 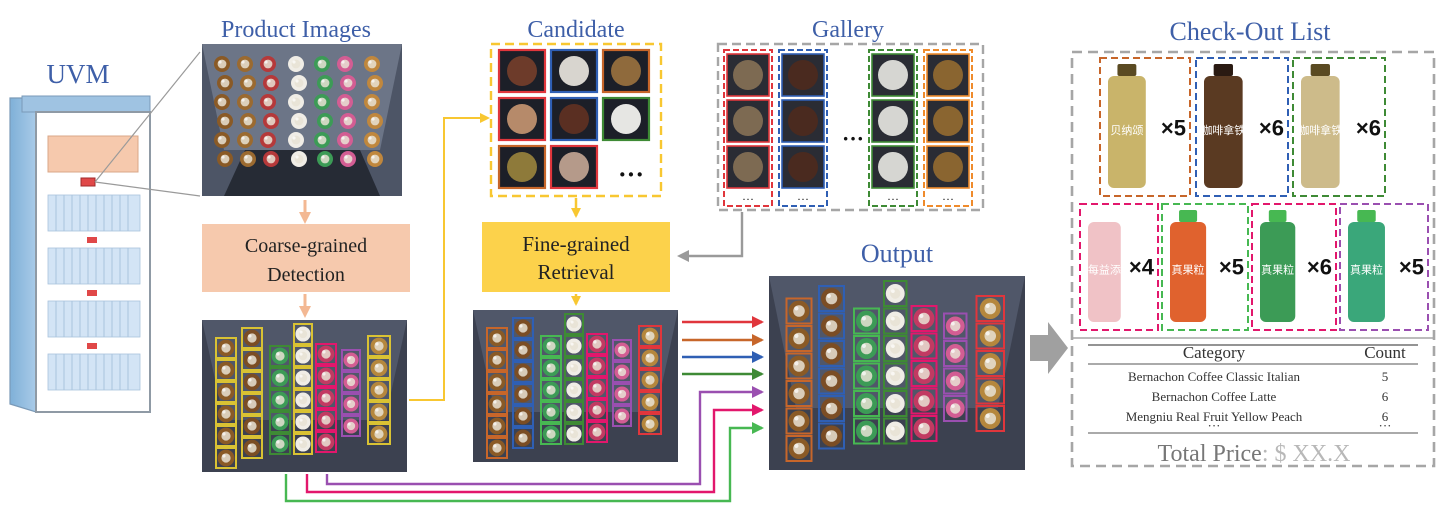 I want to click on bottle-caption: 贝纳颂, so click(x=1126, y=130).